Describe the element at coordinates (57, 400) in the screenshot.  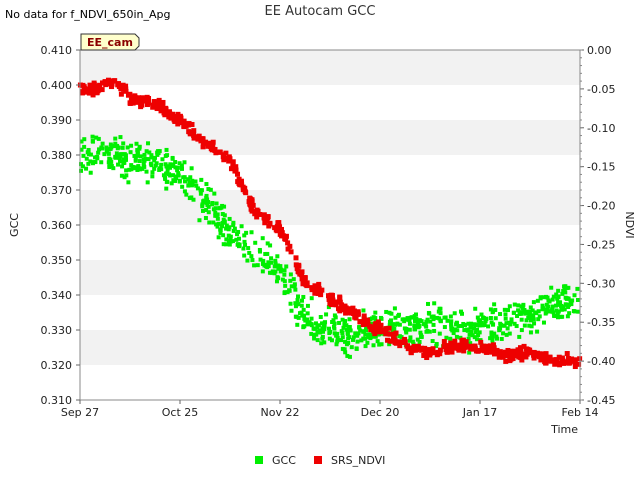
I see `y-tick-label: 0.310` at that location.